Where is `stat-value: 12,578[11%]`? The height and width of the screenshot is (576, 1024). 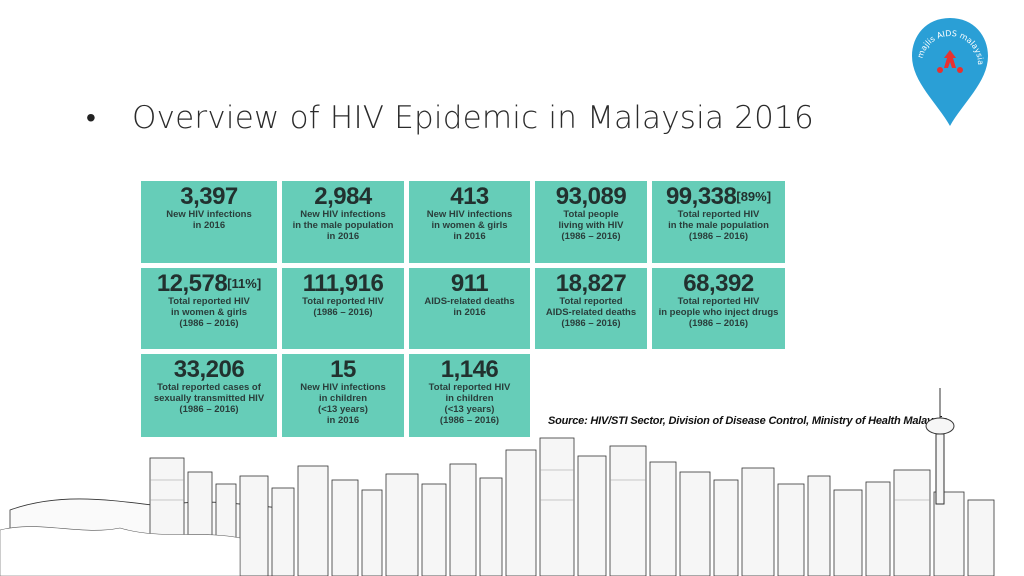
stat-value: 12,578[11%] is located at coordinates (209, 283).